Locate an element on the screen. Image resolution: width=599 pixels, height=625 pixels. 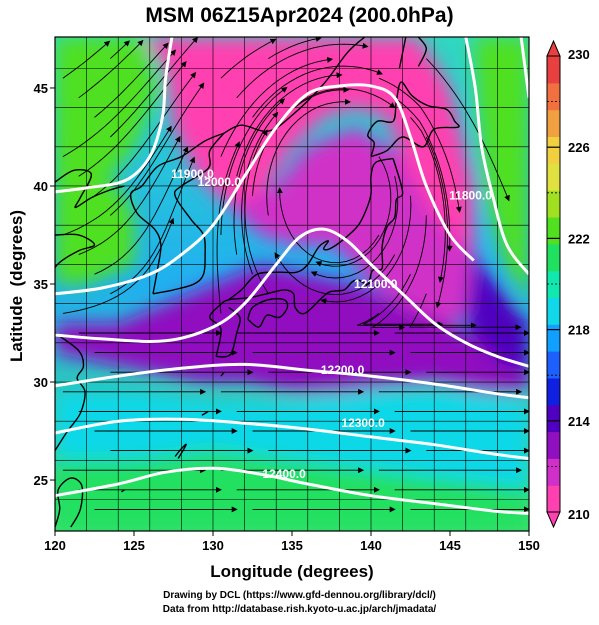
colorbar-min-arrow is located at coordinates (553, 520).